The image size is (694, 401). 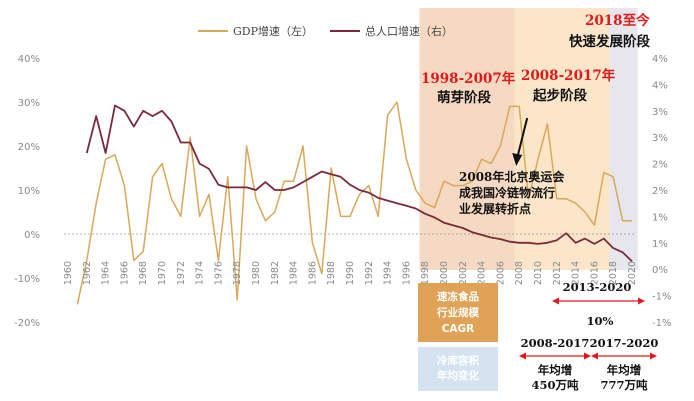 What do you see at coordinates (522, 138) in the screenshot?
I see `annotation-arrow` at bounding box center [522, 138].